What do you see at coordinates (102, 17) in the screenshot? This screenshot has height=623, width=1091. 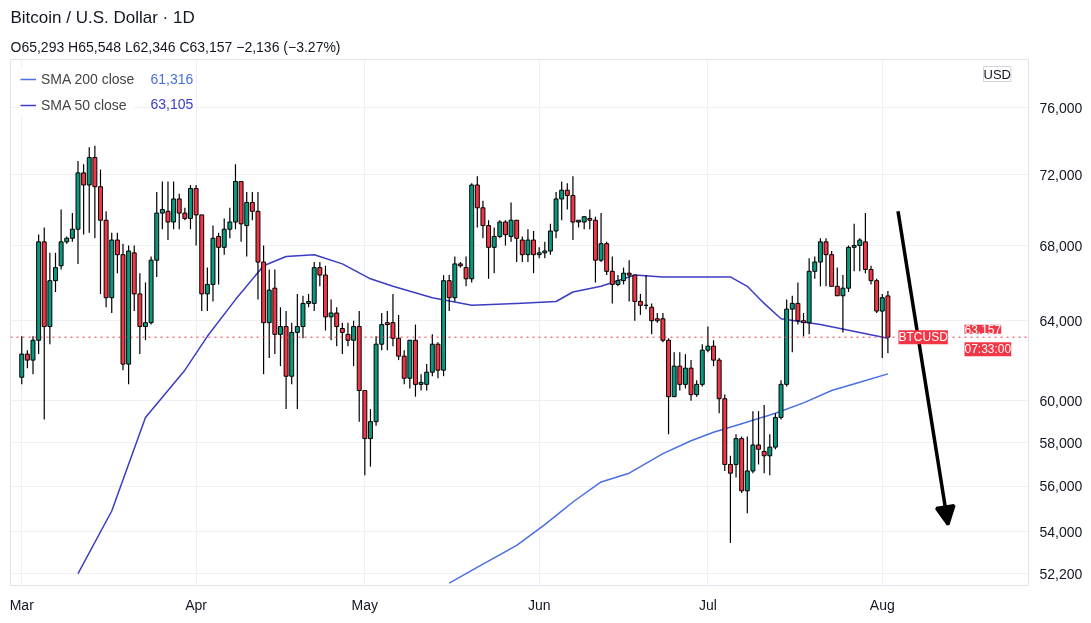 I see `chart-title: Bitcoin / U.S. Dollar · 1D` at bounding box center [102, 17].